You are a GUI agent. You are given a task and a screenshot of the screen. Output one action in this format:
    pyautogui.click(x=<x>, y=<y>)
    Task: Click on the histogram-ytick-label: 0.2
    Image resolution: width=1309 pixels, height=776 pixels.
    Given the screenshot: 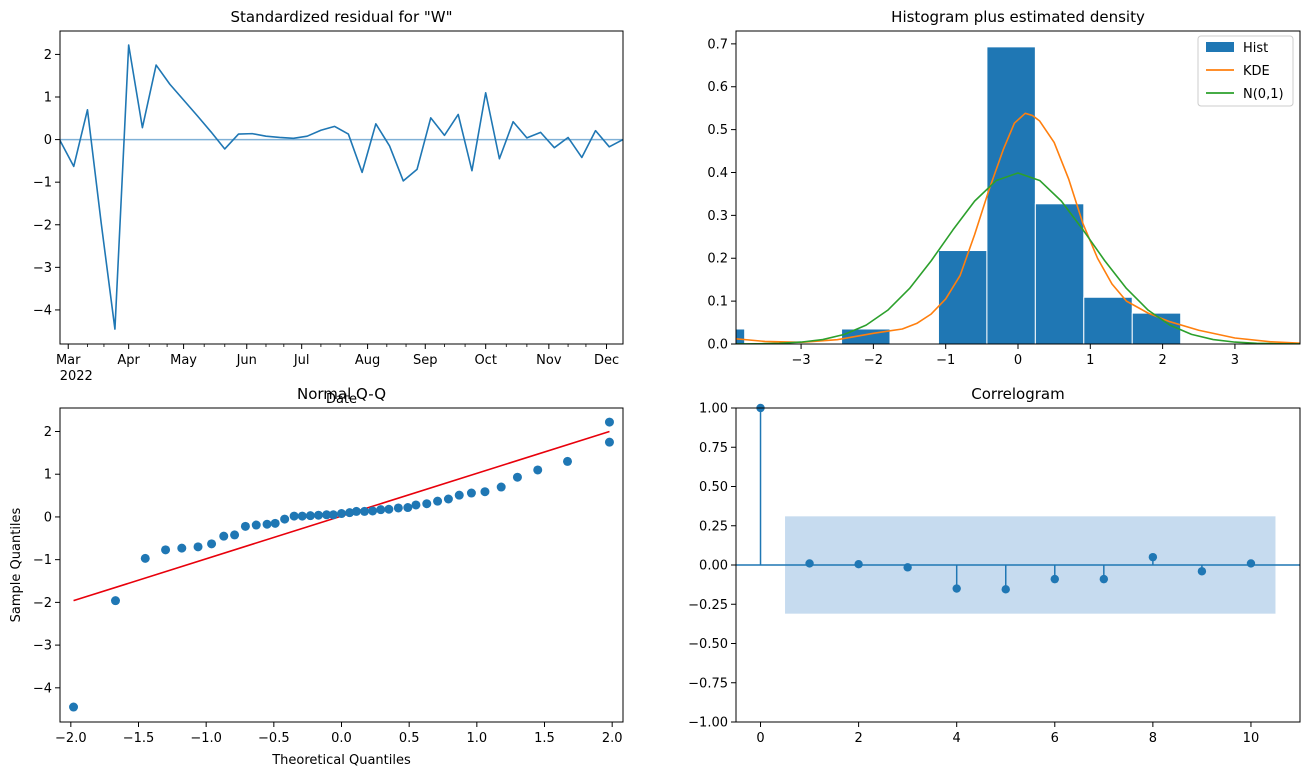 What is the action you would take?
    pyautogui.click(x=717, y=259)
    